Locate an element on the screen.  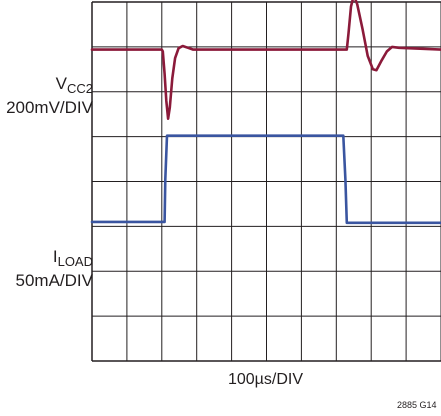
iload-channel-label: ILOAD 50mA/DIV is located at coordinates (54, 268).